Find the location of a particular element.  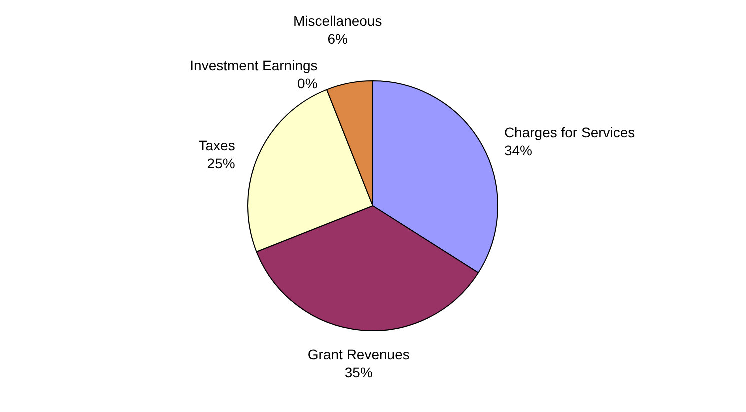

data-label: 6% is located at coordinates (338, 38).